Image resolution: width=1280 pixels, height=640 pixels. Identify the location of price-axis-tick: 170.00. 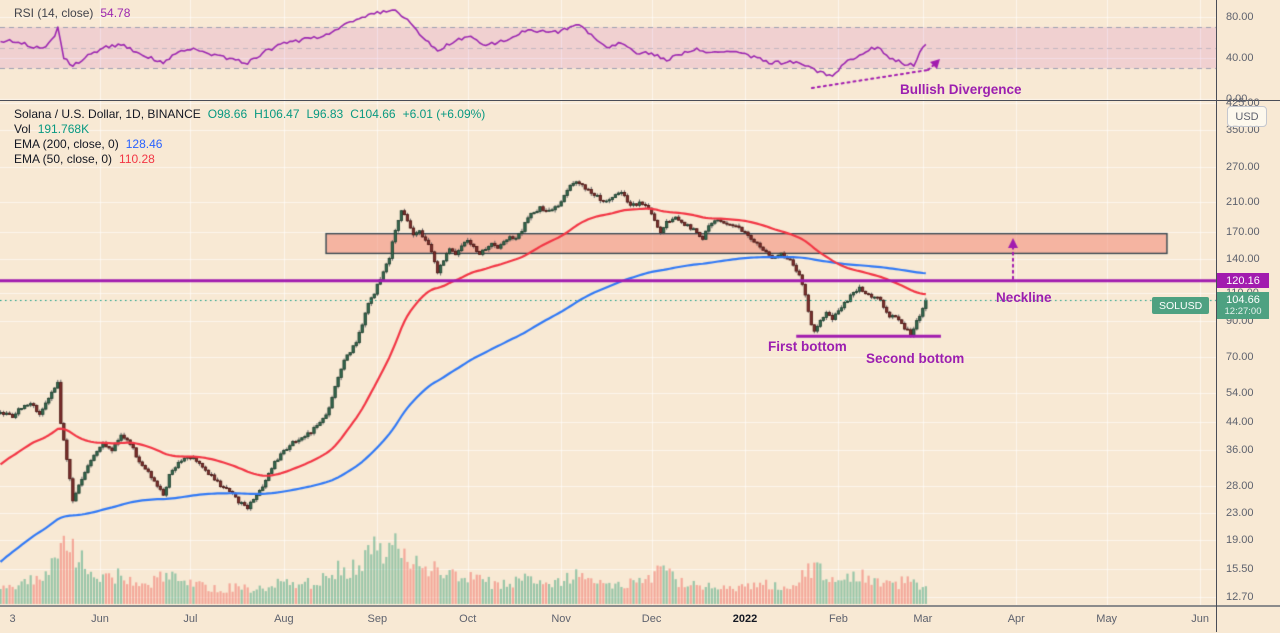
(1243, 231).